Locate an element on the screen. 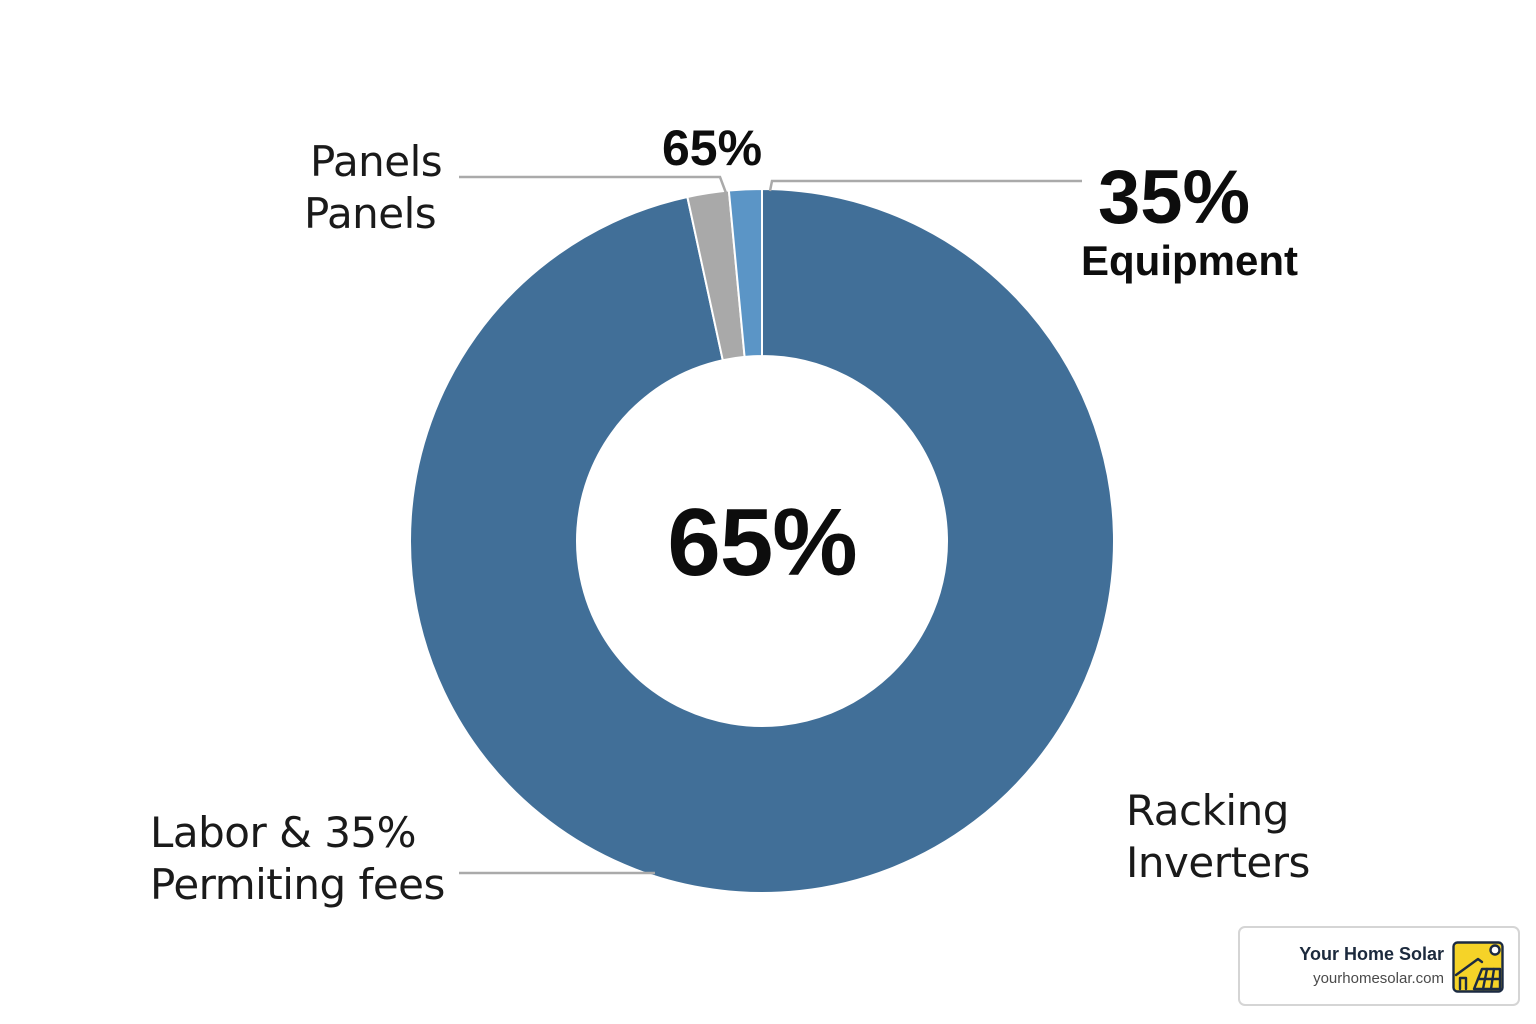  label-racking-line1: Racking is located at coordinates (1207, 810).